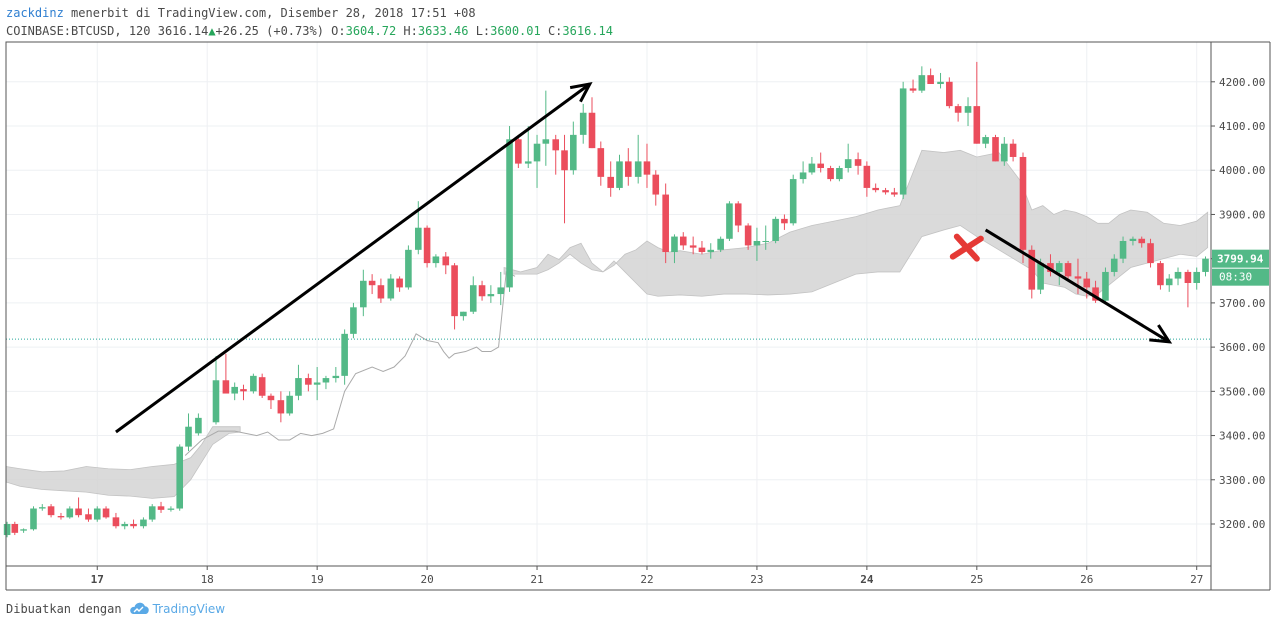  What do you see at coordinates (1242, 347) in the screenshot?
I see `y-tick-label: 3600.00` at bounding box center [1242, 347].